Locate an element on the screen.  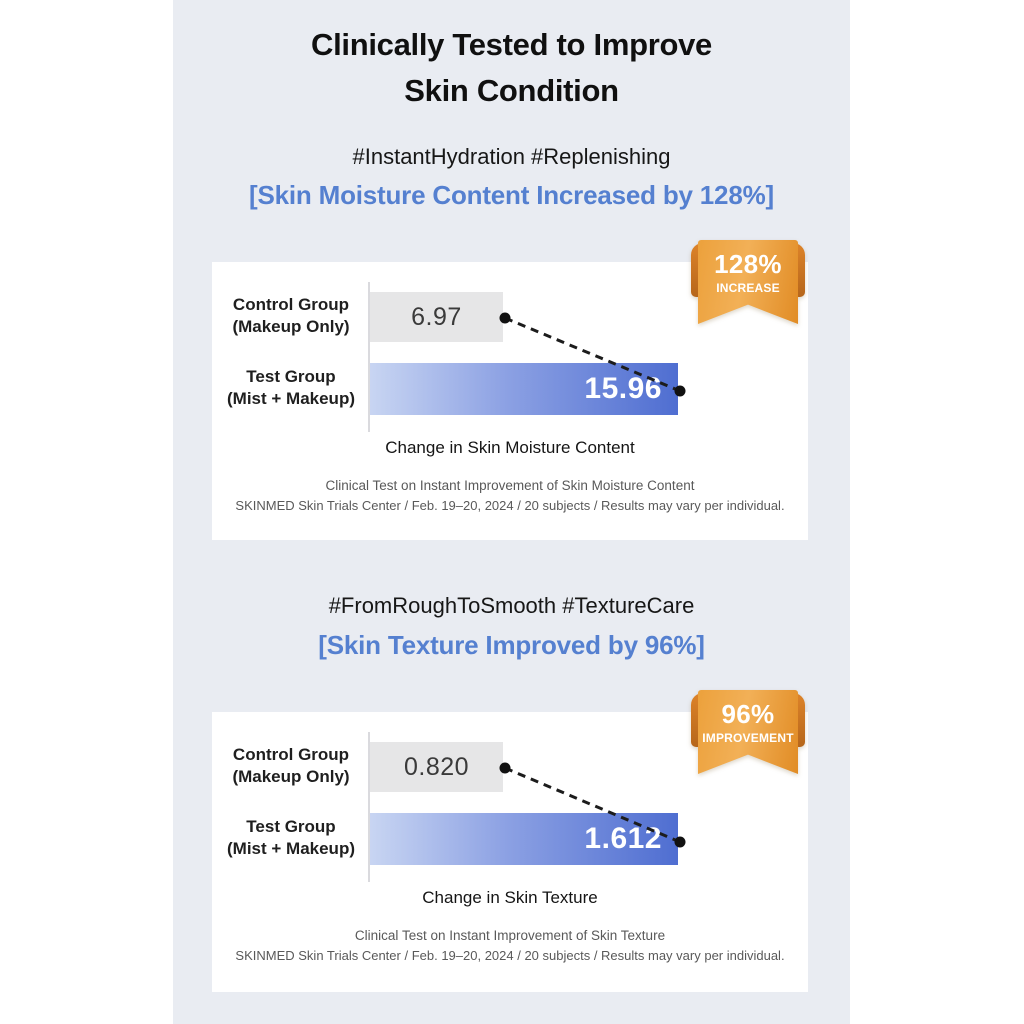
page-title-line2: Skin Condition is located at coordinates (511, 90).